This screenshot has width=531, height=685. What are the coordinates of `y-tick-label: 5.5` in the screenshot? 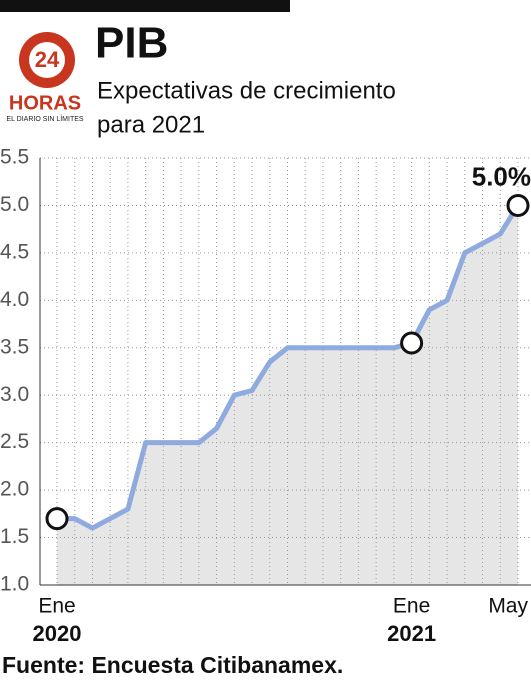 It's located at (14, 157).